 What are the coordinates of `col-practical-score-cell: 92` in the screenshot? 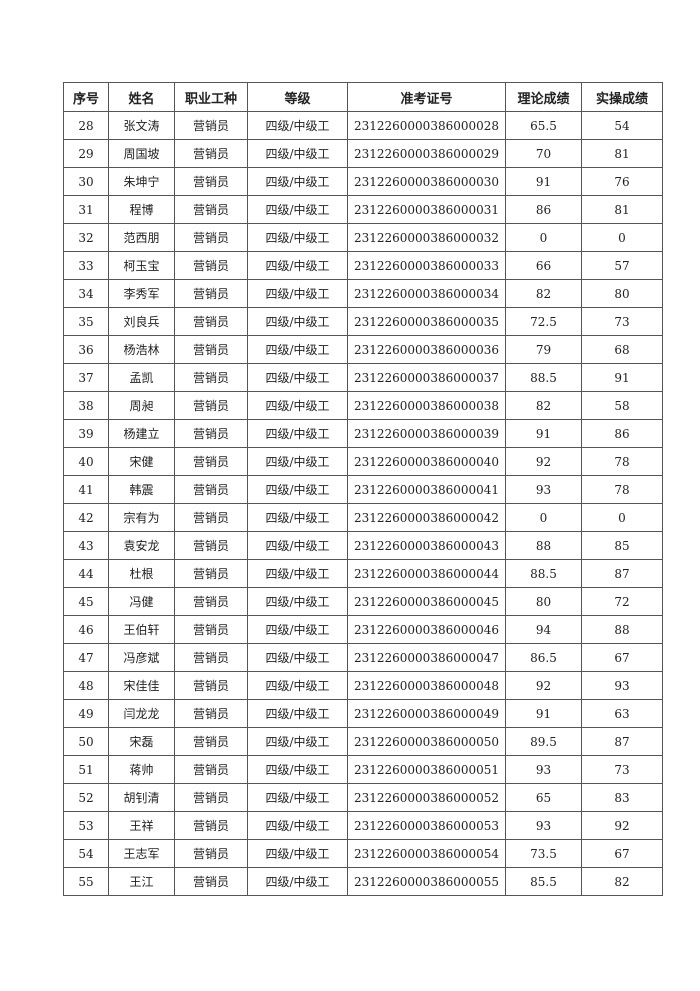 It's located at (622, 825).